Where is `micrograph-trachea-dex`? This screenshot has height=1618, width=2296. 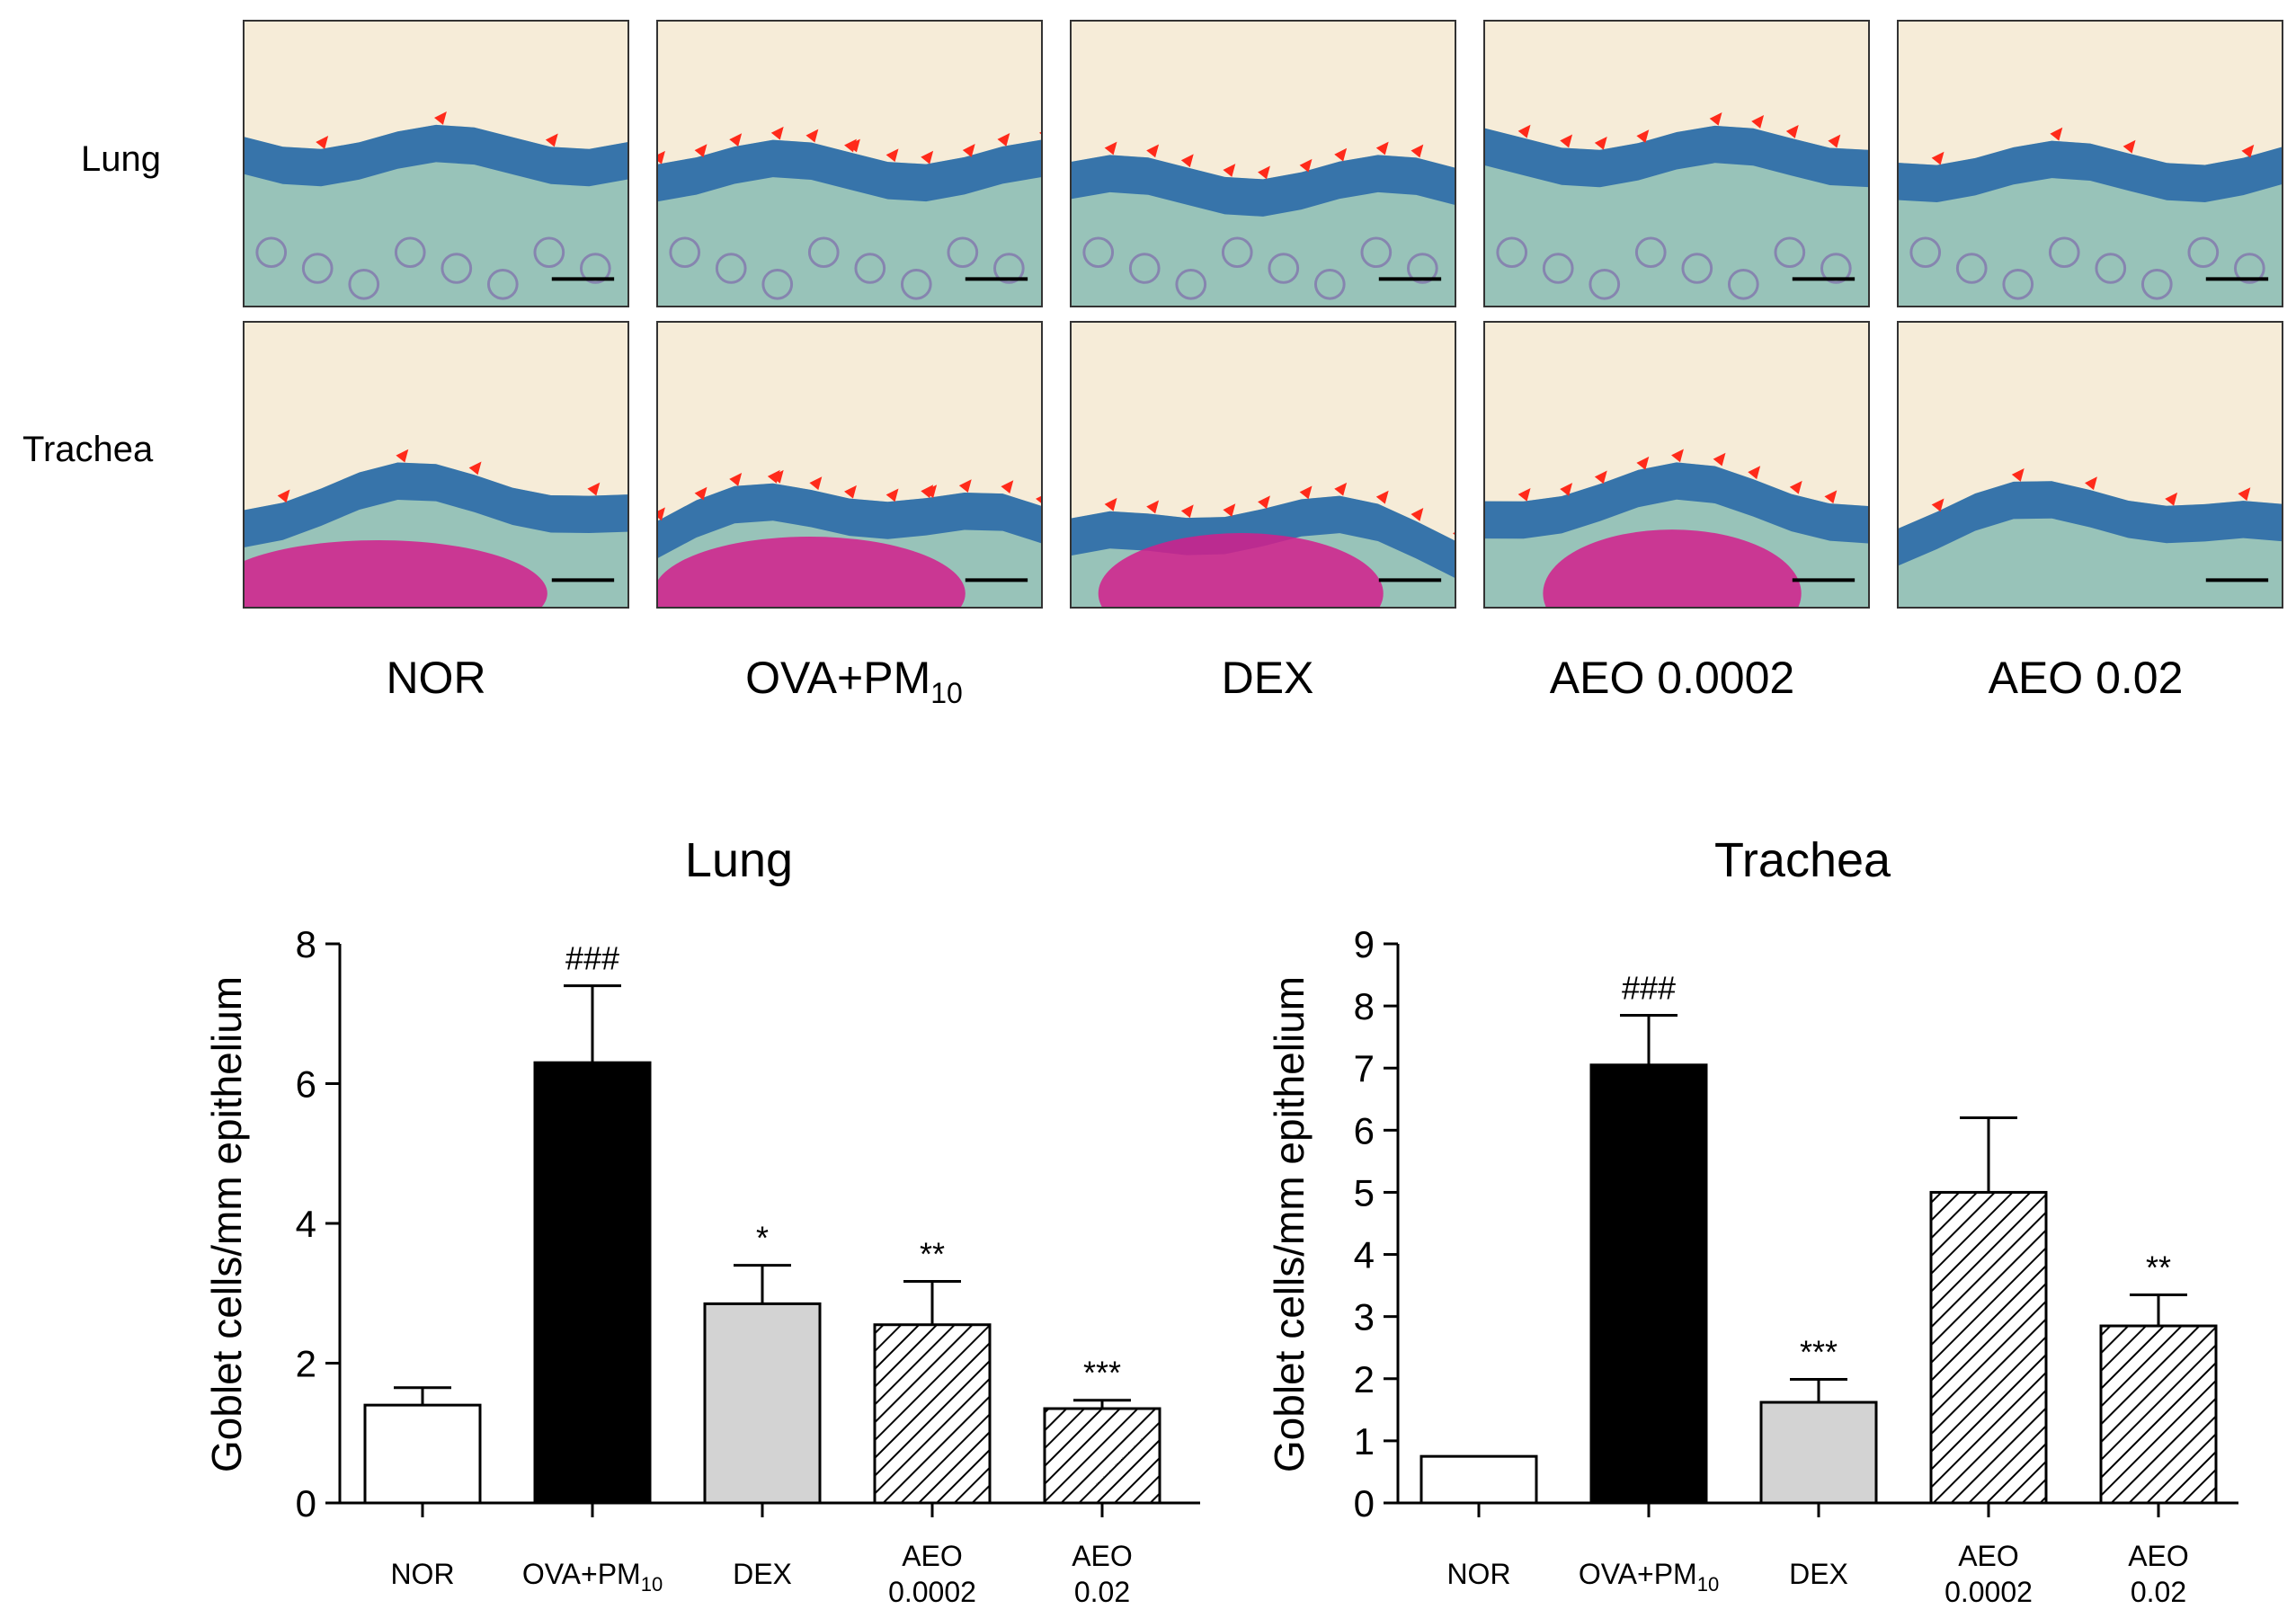
micrograph-trachea-dex is located at coordinates (1263, 465).